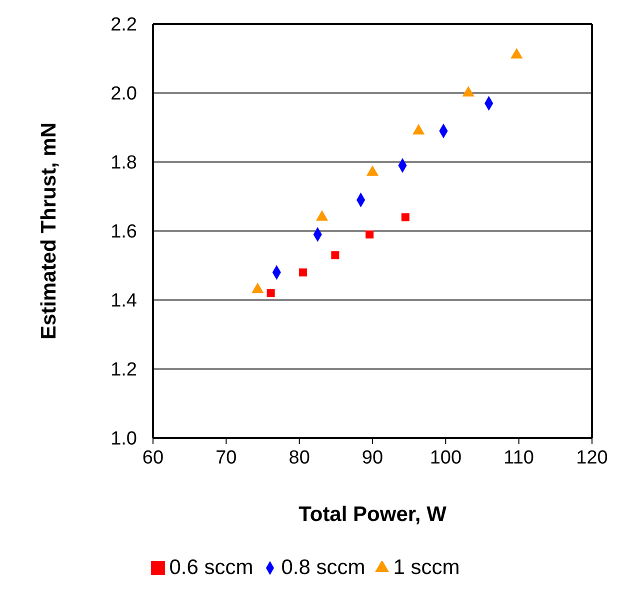 This screenshot has height=600, width=627. I want to click on x-tick-label: 90, so click(373, 457).